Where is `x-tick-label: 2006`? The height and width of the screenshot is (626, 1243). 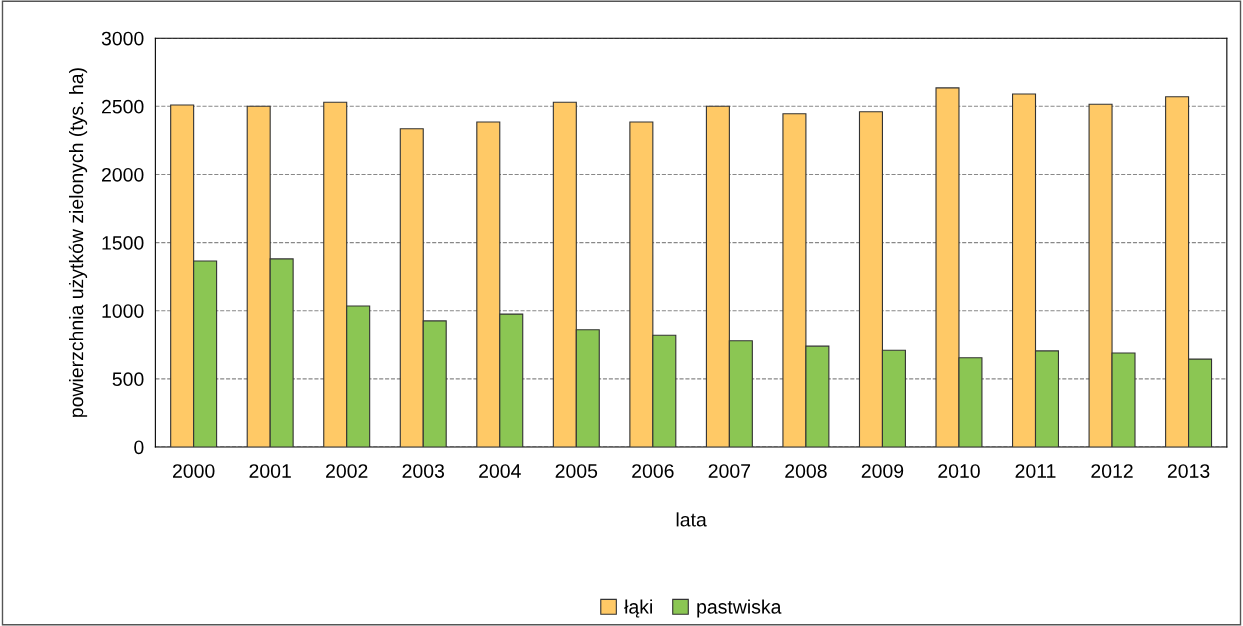
x-tick-label: 2006 is located at coordinates (653, 471).